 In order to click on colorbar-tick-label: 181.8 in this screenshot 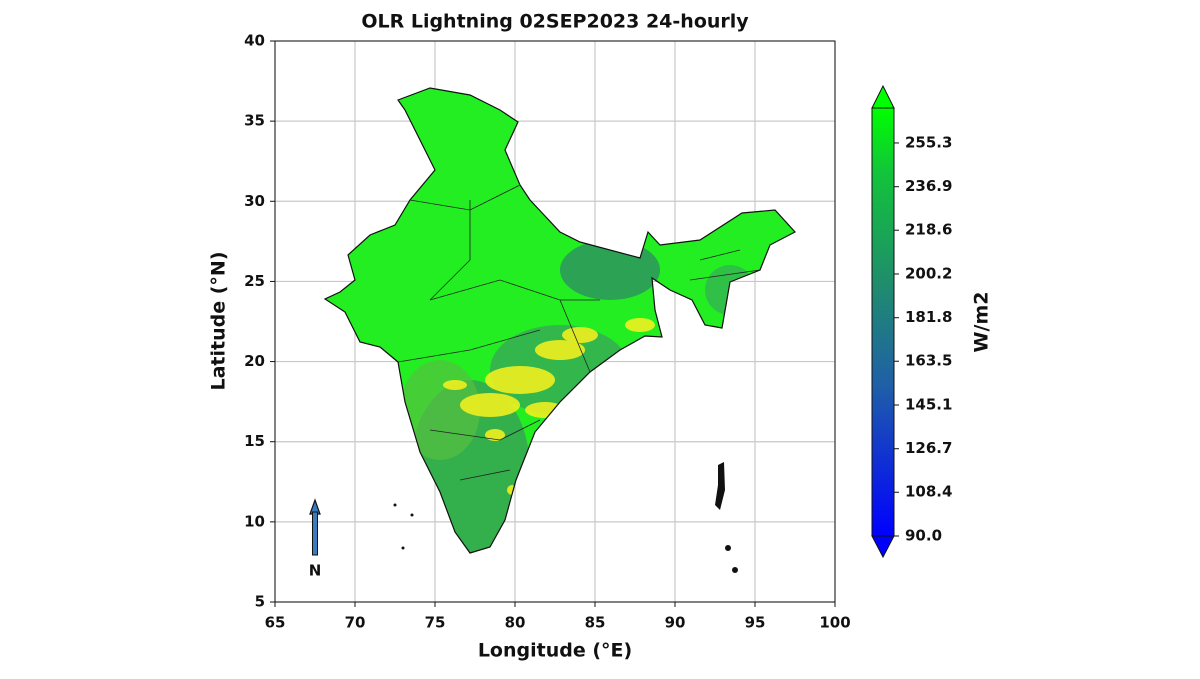, I will do `click(928, 317)`.